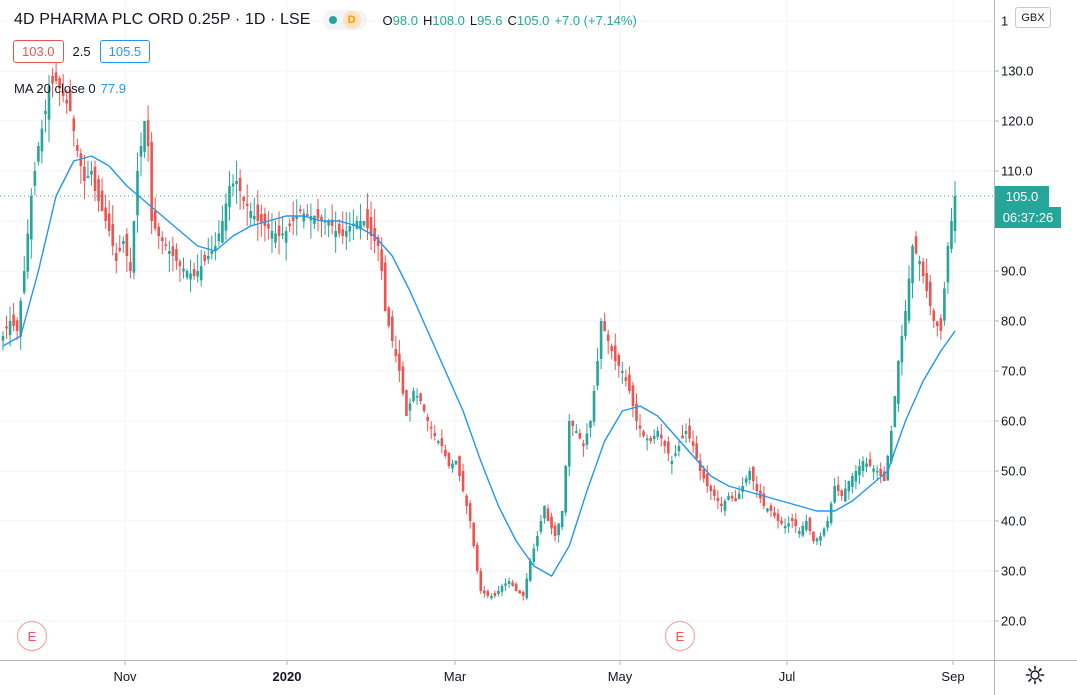 The height and width of the screenshot is (695, 1077). What do you see at coordinates (70, 88) in the screenshot?
I see `ma-indicator-legend: MA 20 close 0 77.9` at bounding box center [70, 88].